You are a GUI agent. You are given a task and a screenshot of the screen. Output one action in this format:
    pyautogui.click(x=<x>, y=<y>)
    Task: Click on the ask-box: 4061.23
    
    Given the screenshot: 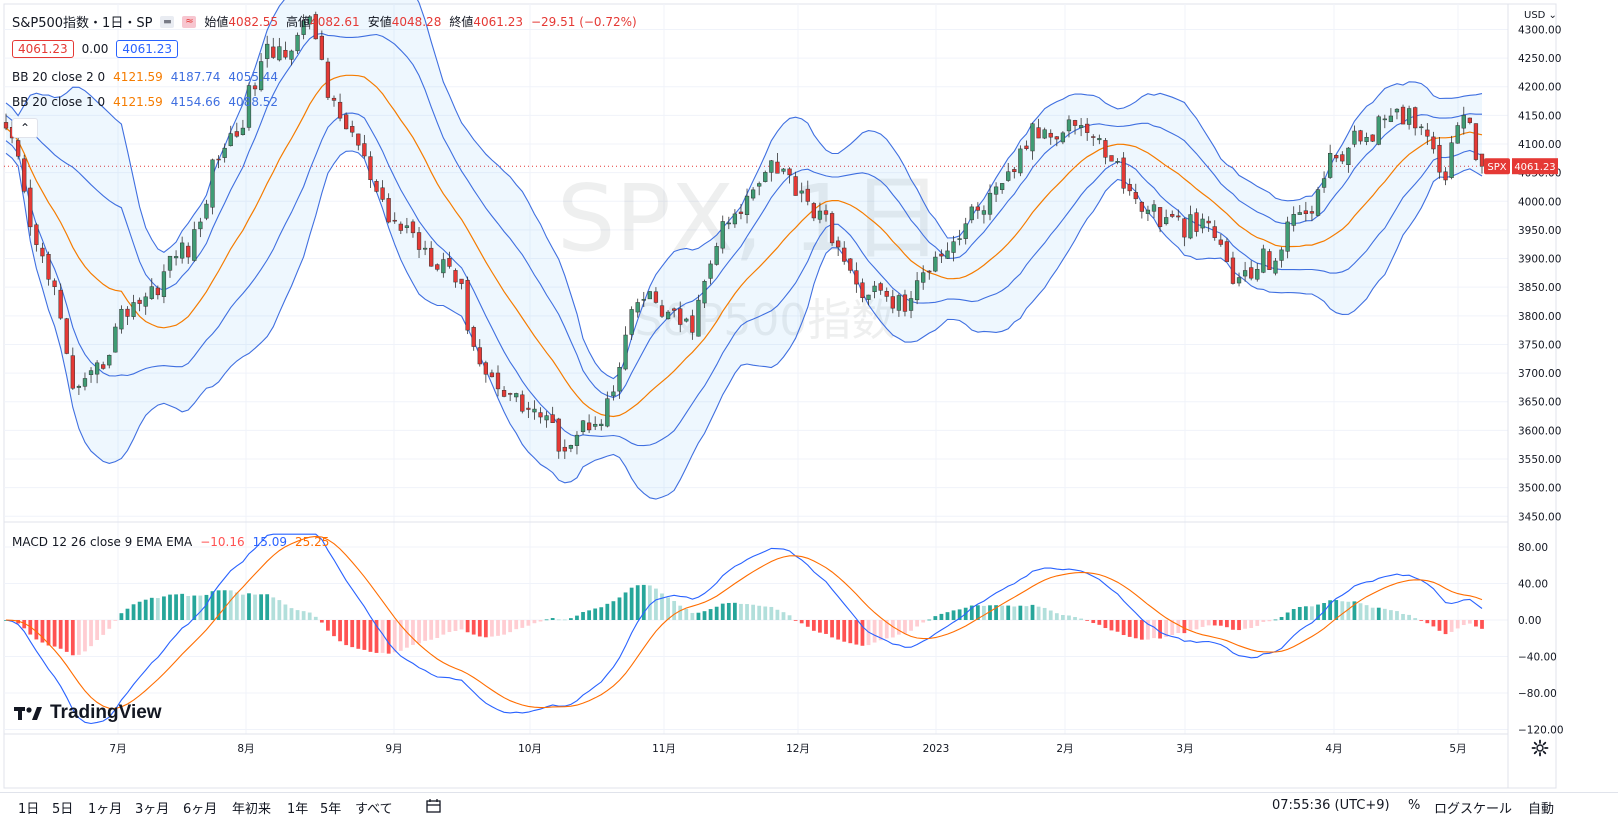 What is the action you would take?
    pyautogui.click(x=147, y=49)
    